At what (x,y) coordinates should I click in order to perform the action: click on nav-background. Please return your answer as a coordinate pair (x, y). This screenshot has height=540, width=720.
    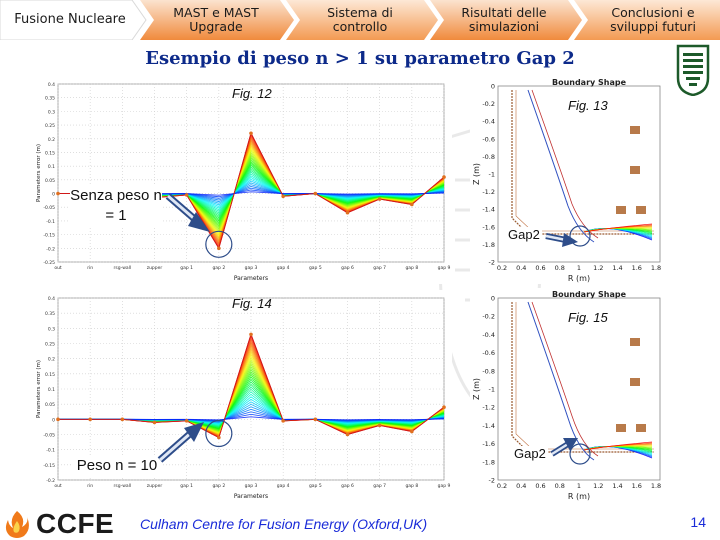
    Looking at the image, I should click on (360, 20).